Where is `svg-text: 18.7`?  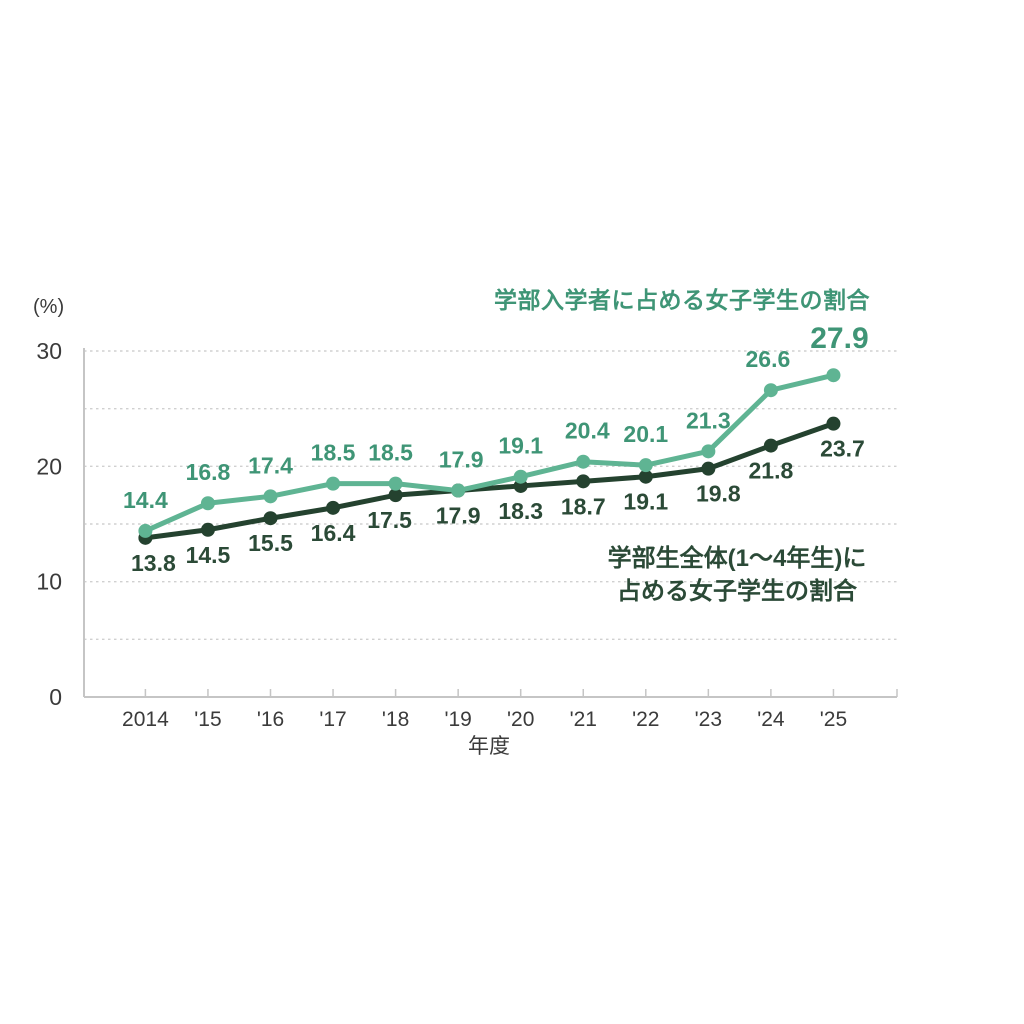
svg-text: 18.7 is located at coordinates (583, 506).